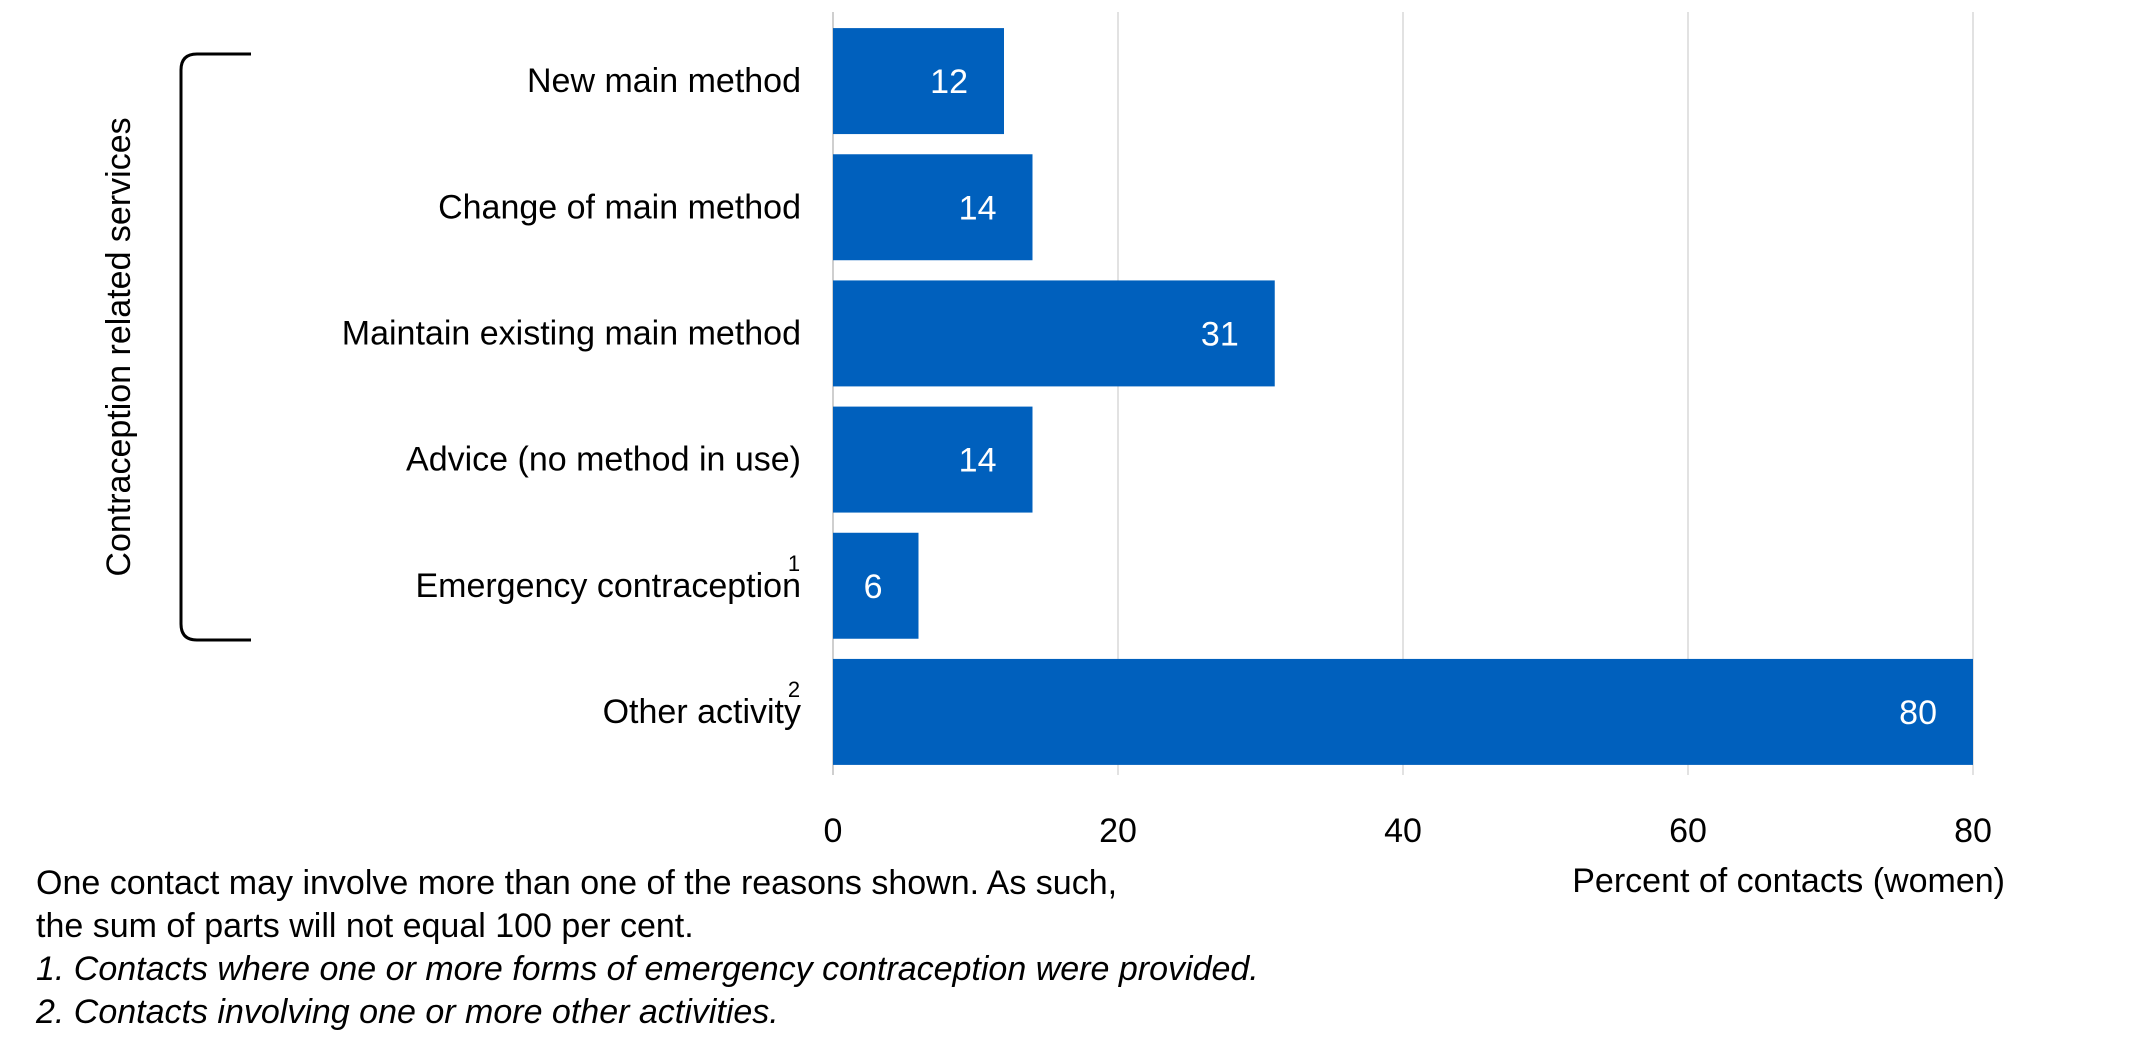 The width and height of the screenshot is (2134, 1056). I want to click on category-superscript: 1, so click(794, 563).